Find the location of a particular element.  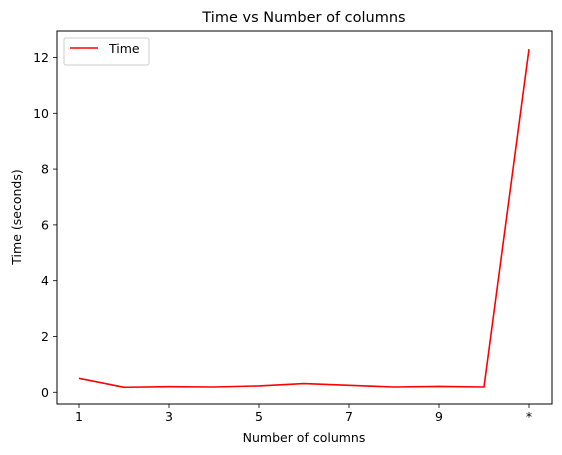

legend-box is located at coordinates (106, 51).